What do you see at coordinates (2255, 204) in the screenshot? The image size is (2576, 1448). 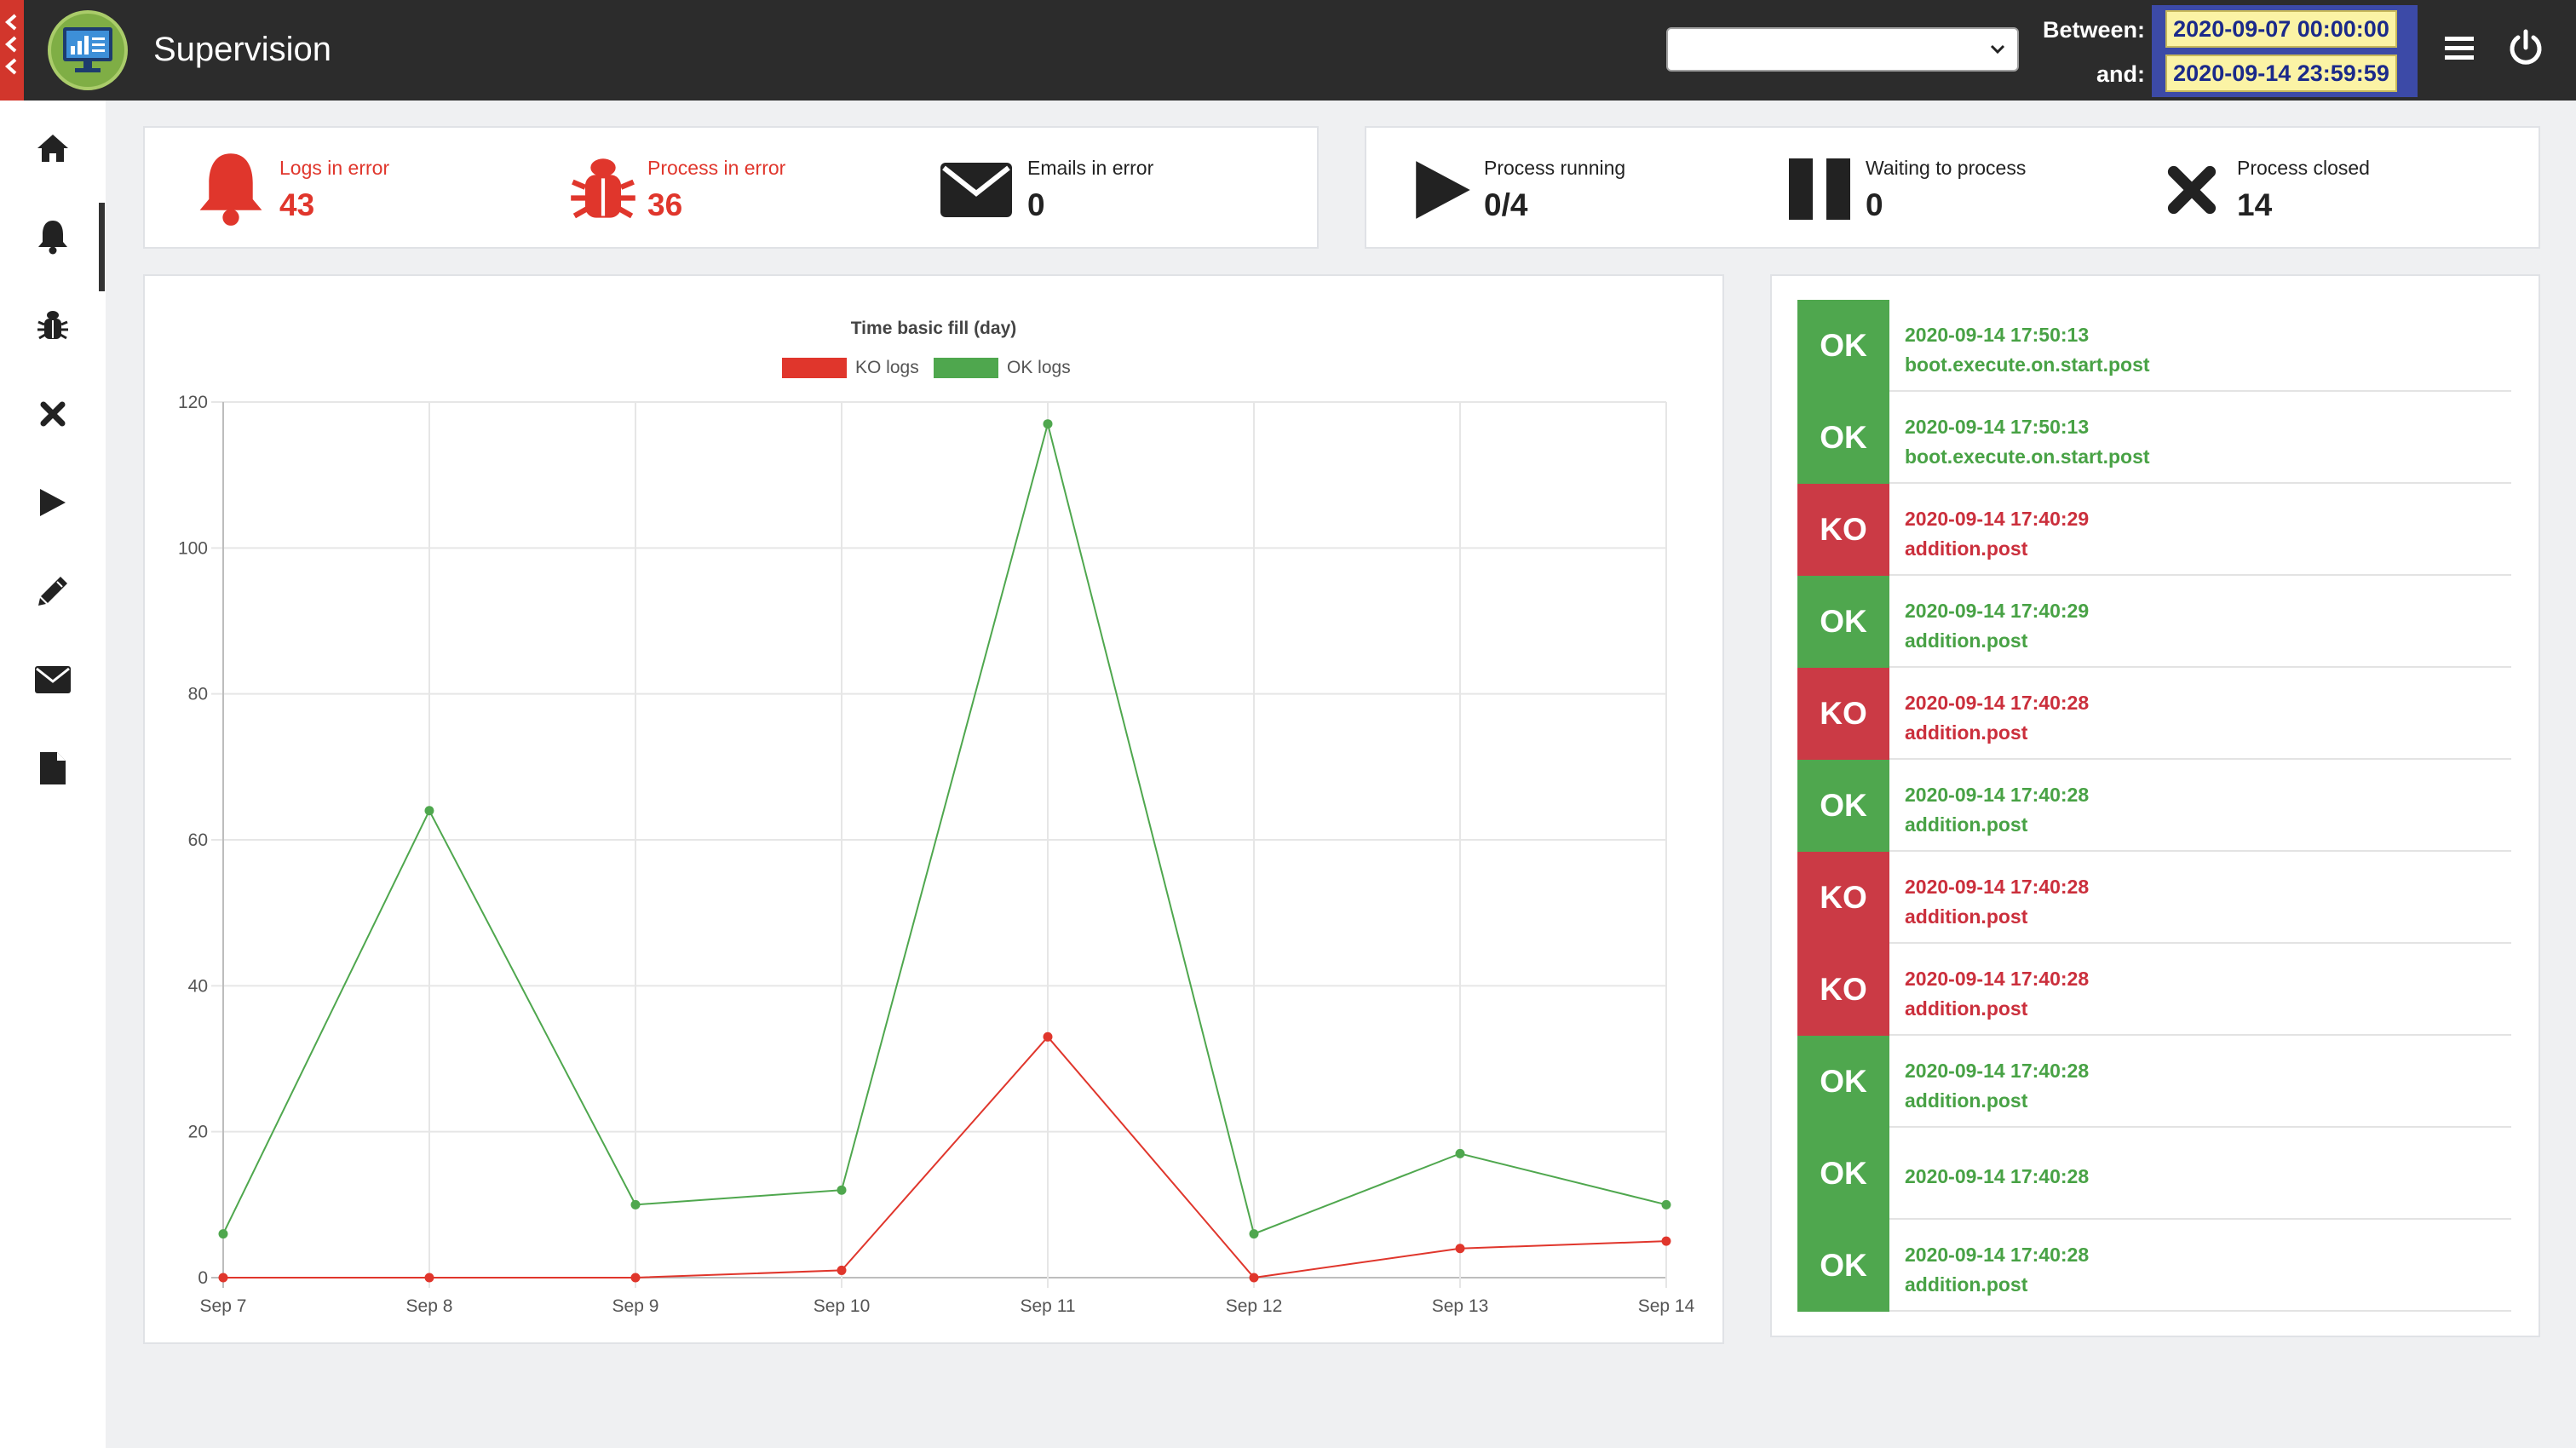 I see `stat-value: 14` at bounding box center [2255, 204].